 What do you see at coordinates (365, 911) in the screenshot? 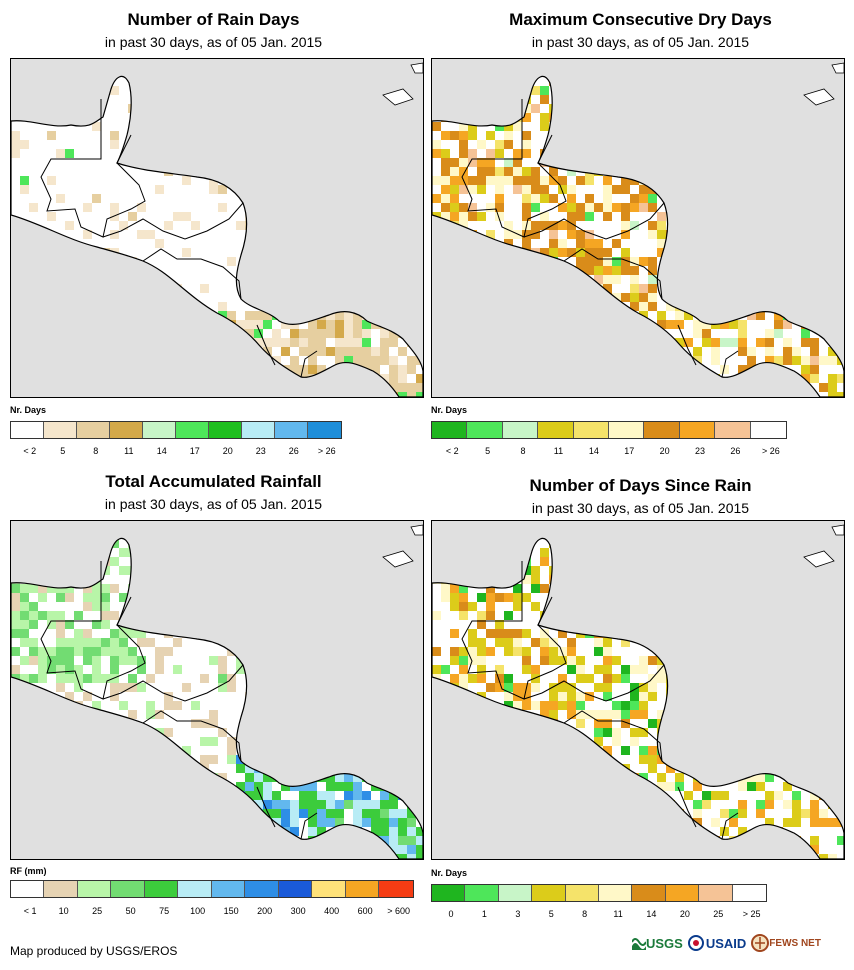
I see `legend-tick-label: 600` at bounding box center [365, 911].